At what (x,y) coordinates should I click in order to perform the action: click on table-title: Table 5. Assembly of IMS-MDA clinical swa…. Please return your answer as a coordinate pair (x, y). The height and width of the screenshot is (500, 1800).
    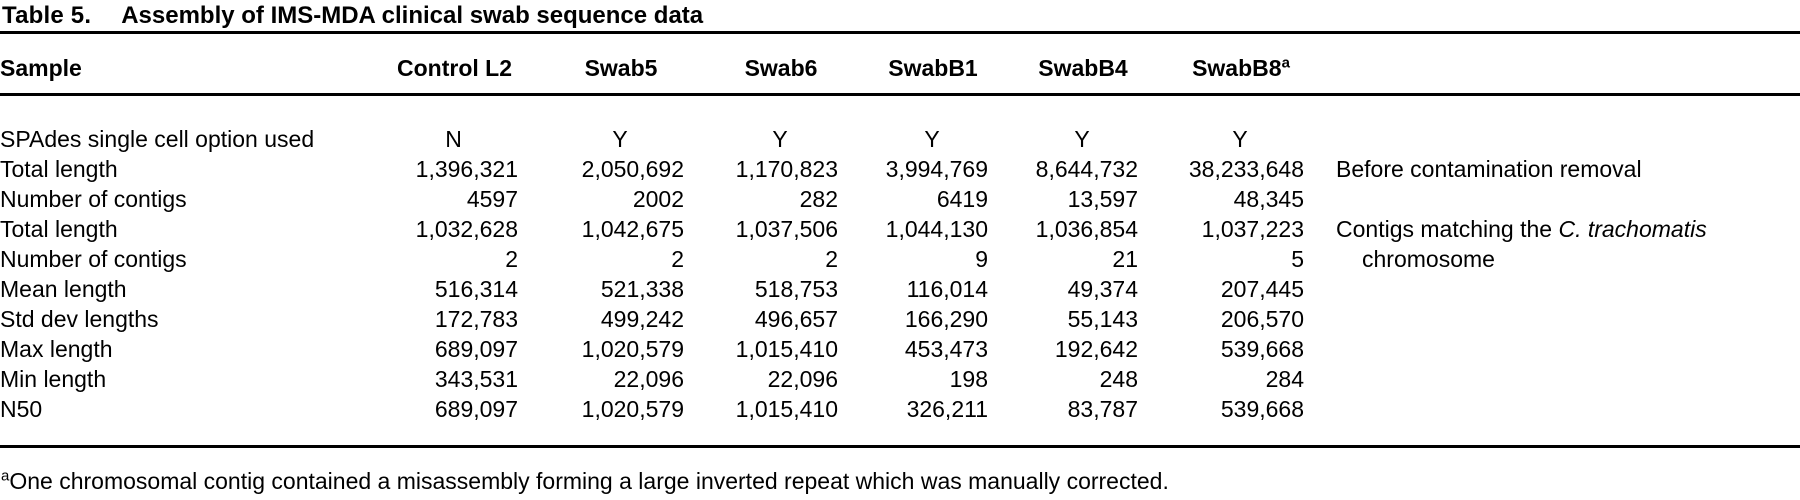
    Looking at the image, I should click on (900, 15).